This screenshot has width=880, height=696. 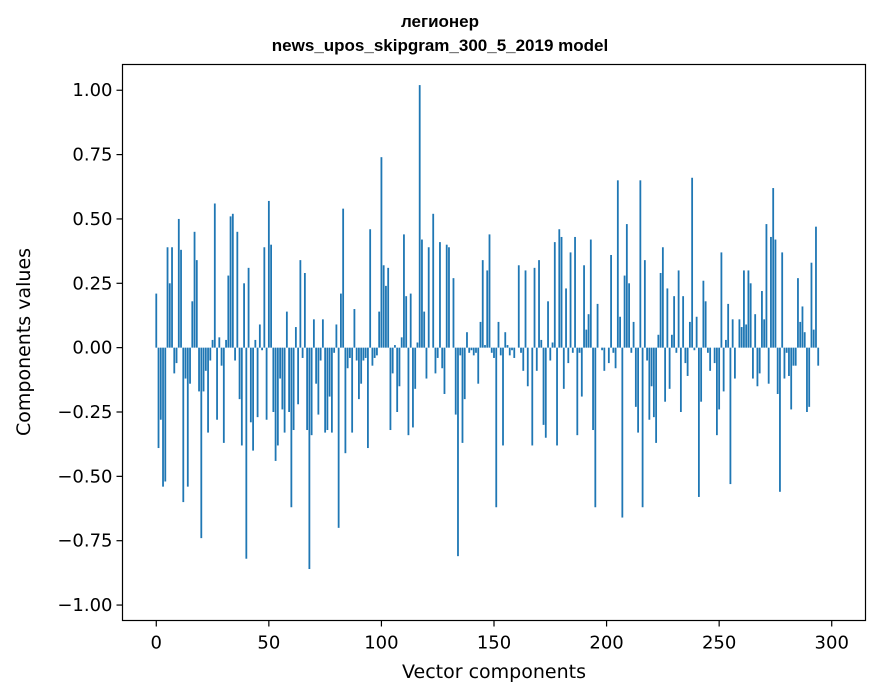 I want to click on x-axis: 0 50 100 150 200 250 300, so click(x=500, y=637).